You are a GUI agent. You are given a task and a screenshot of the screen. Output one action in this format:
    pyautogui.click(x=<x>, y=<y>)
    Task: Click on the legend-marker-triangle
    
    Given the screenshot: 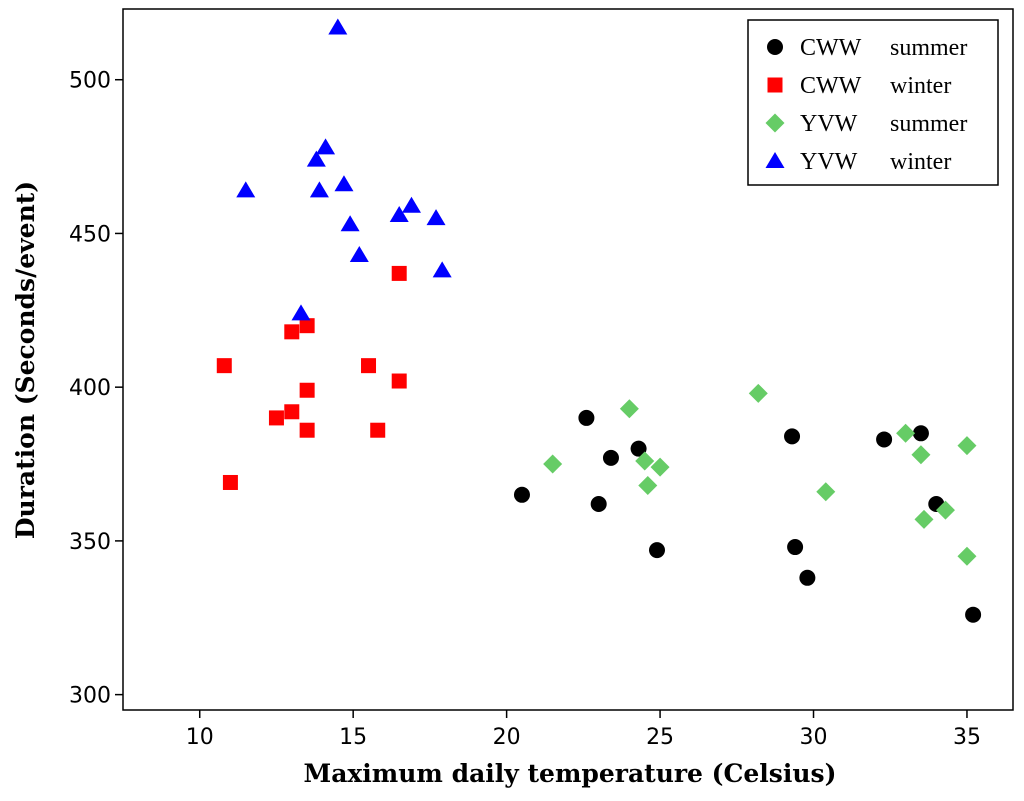 What is the action you would take?
    pyautogui.click(x=775, y=160)
    